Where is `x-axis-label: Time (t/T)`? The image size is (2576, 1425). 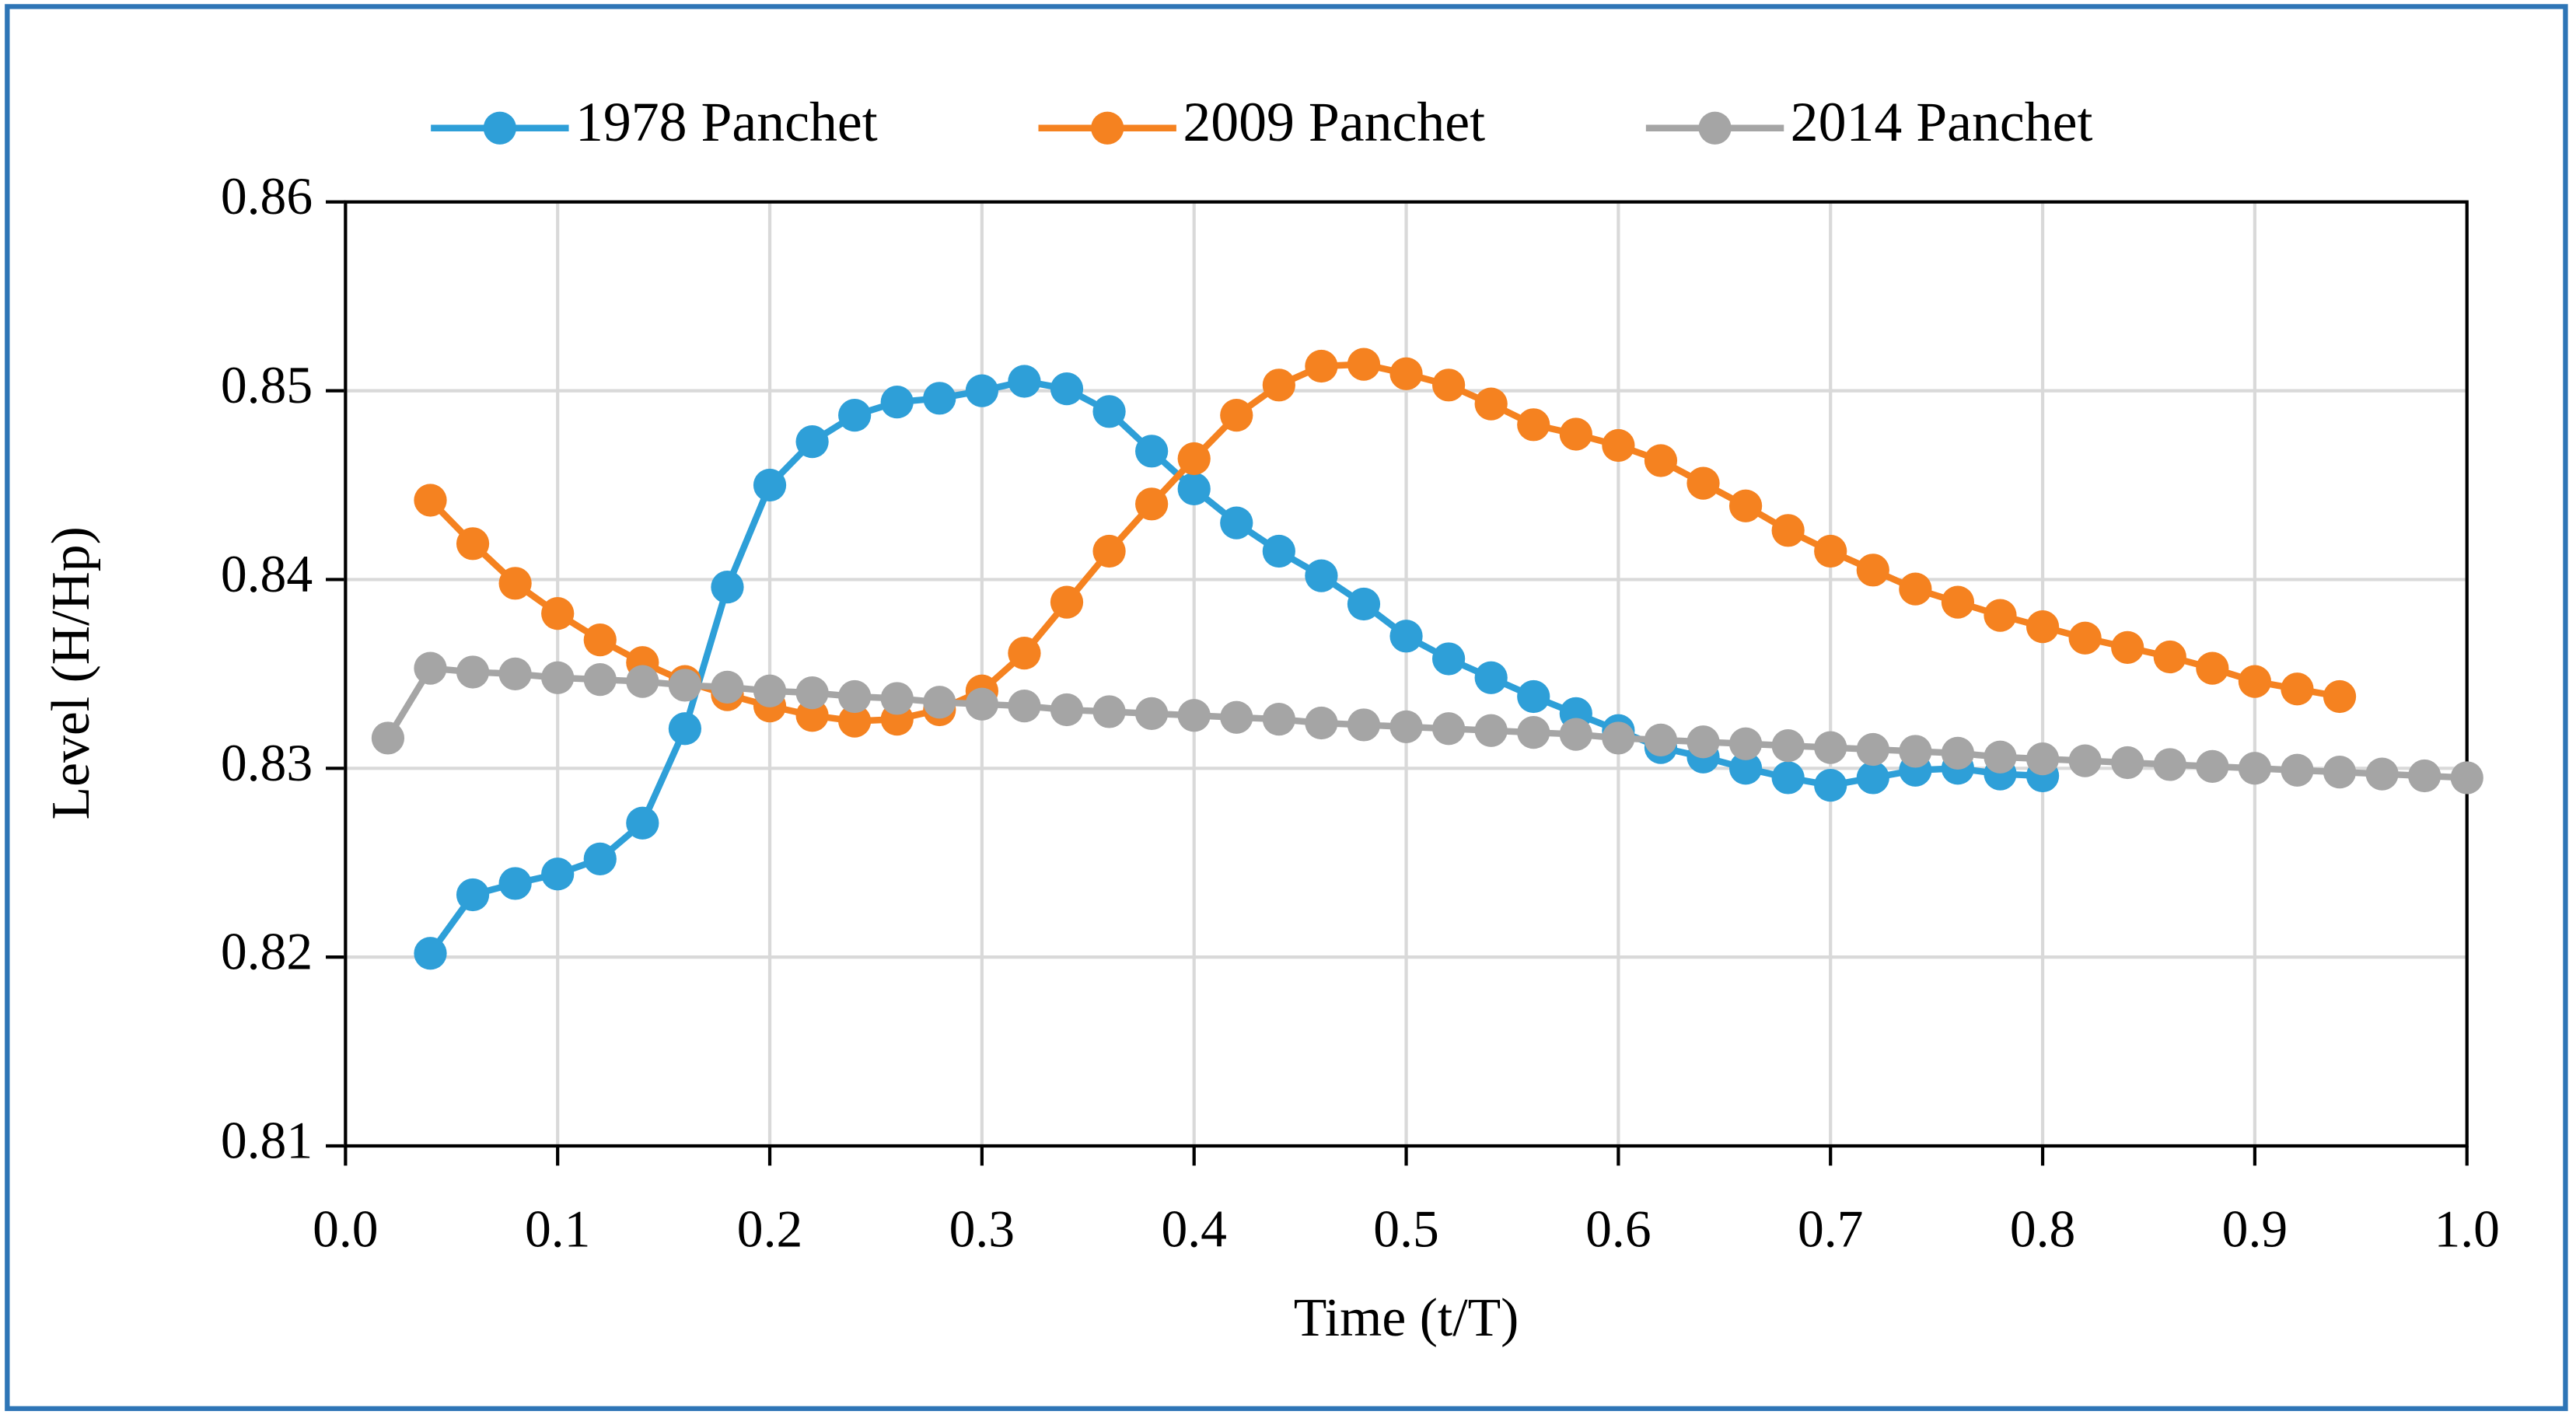
x-axis-label: Time (t/T) is located at coordinates (1406, 1318).